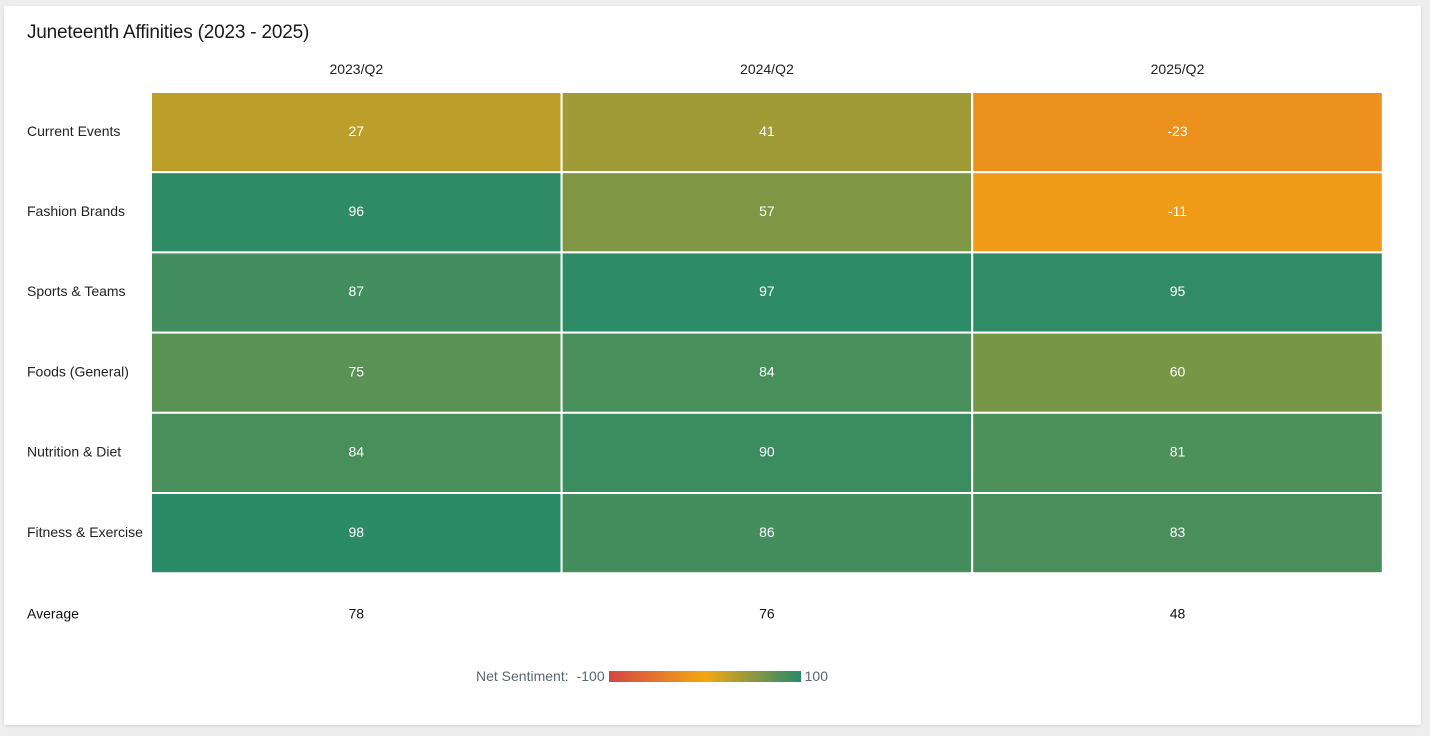 The height and width of the screenshot is (736, 1430). What do you see at coordinates (53, 614) in the screenshot?
I see `average-label: Average` at bounding box center [53, 614].